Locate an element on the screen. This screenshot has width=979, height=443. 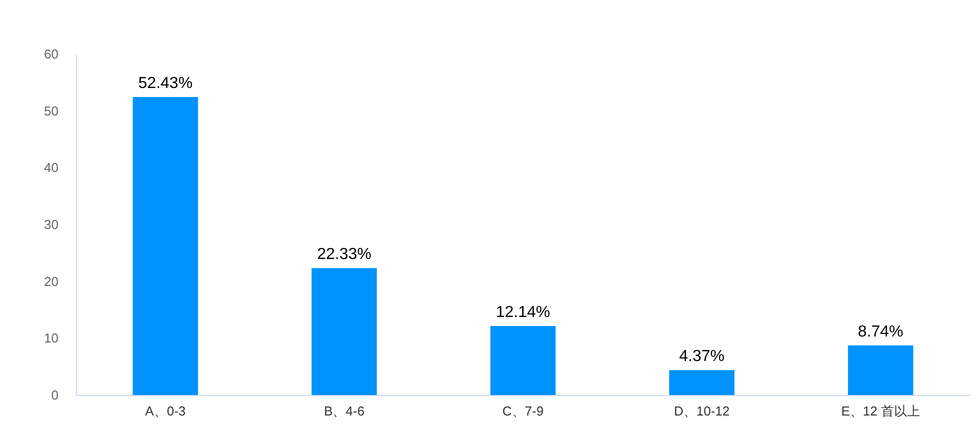
y-tick-label: 20 is located at coordinates (51, 281).